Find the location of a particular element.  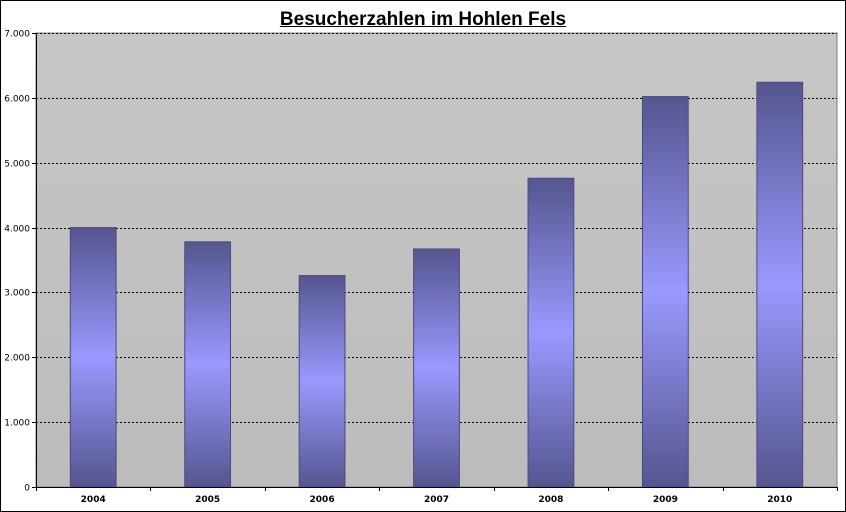

y-tick-label: 3.000 is located at coordinates (17, 294).